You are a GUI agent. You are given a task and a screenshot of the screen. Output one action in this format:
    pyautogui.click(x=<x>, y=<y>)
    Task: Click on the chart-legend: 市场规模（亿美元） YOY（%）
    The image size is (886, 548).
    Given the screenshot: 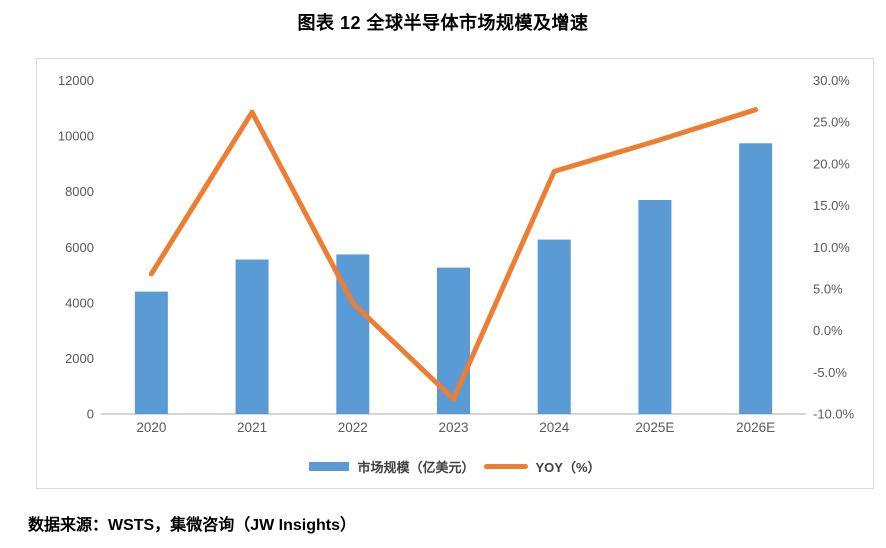 What is the action you would take?
    pyautogui.click(x=455, y=466)
    